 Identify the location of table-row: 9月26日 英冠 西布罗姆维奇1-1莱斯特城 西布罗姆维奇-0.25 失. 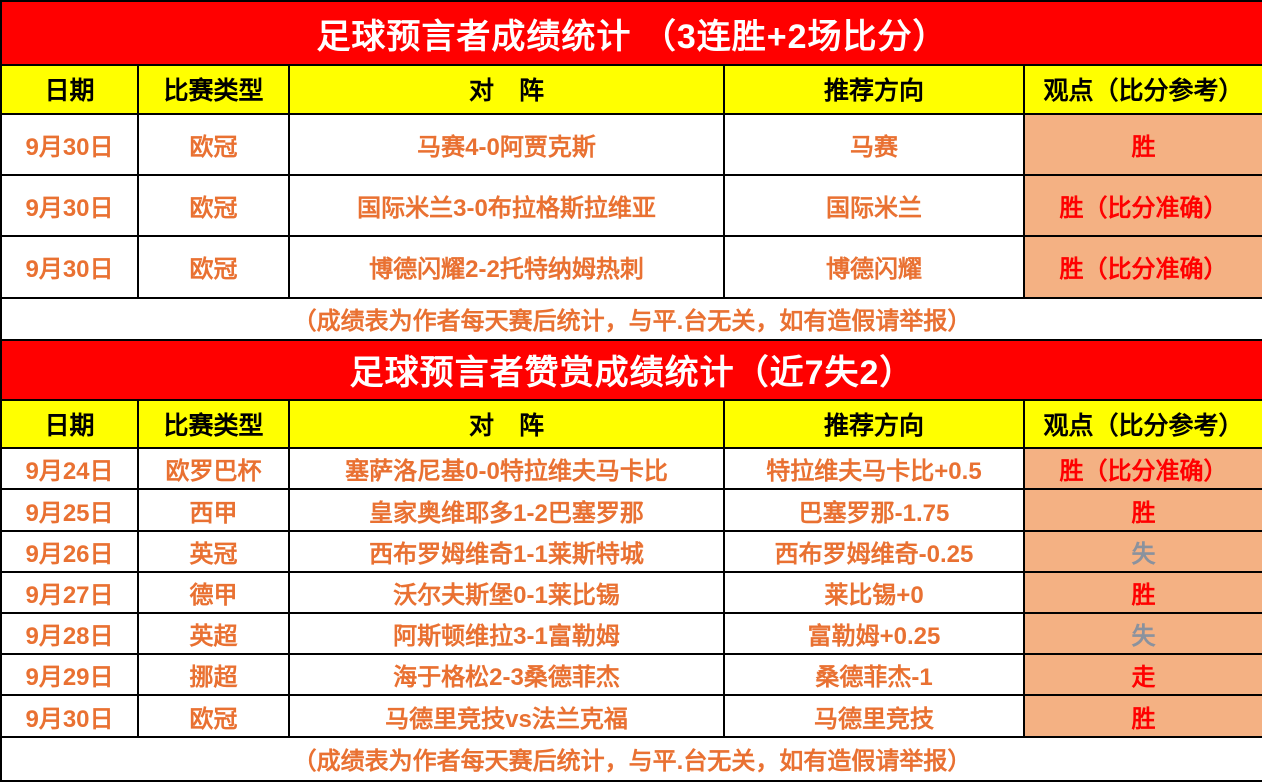
(631, 551).